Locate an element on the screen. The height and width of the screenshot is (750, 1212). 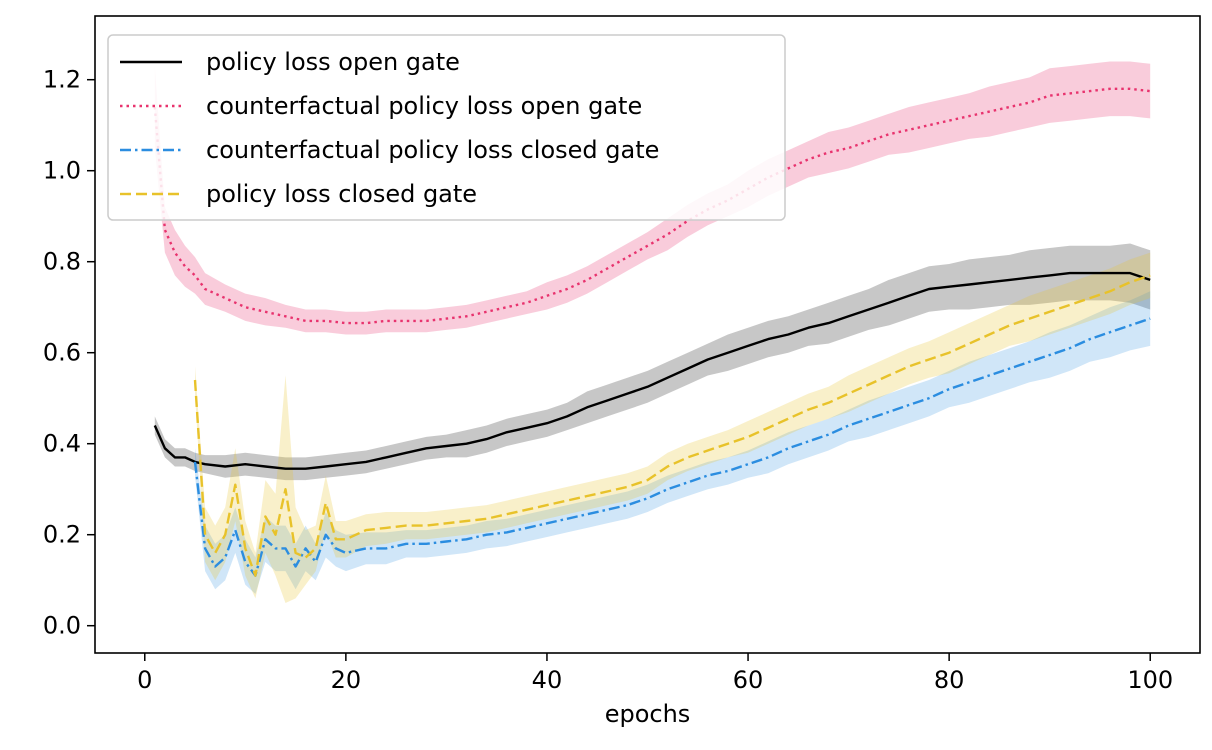
legend-label-4: policy loss closed gate is located at coordinates (341, 194).